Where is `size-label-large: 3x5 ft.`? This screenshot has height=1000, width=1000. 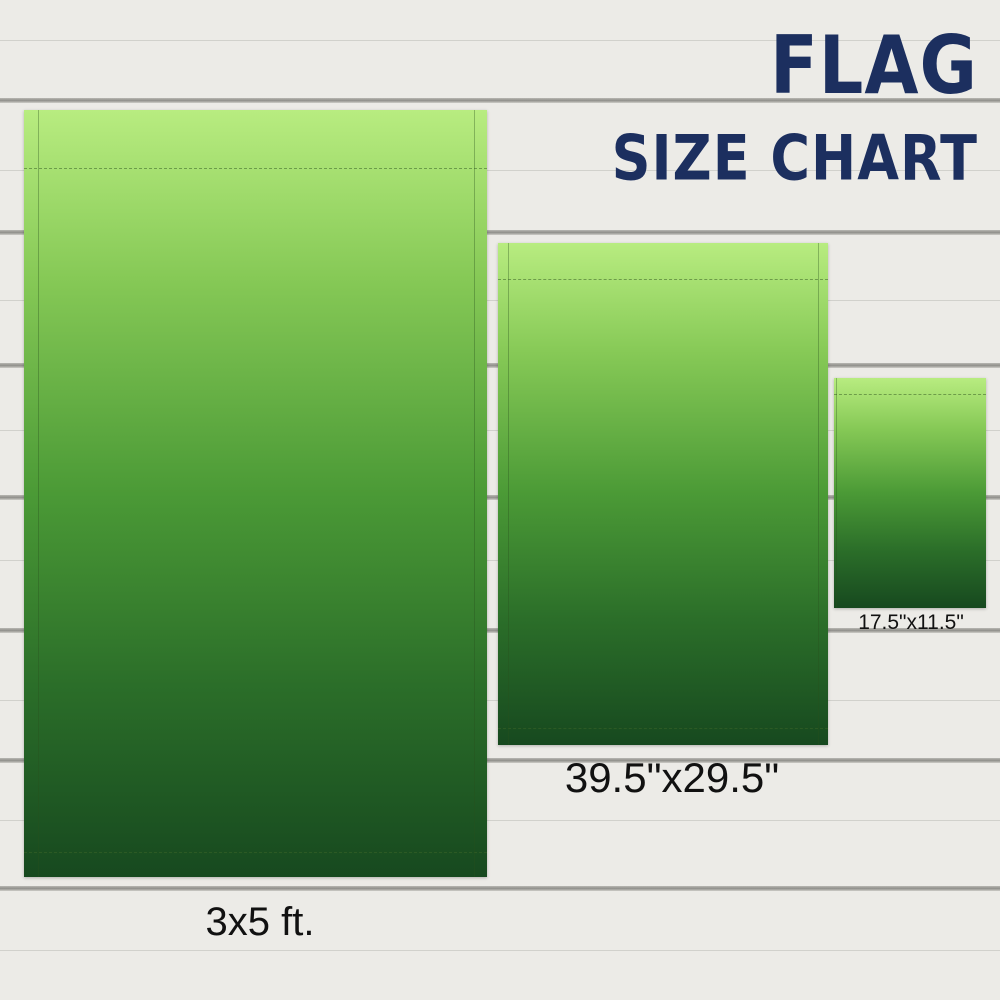
size-label-large: 3x5 ft. is located at coordinates (260, 922).